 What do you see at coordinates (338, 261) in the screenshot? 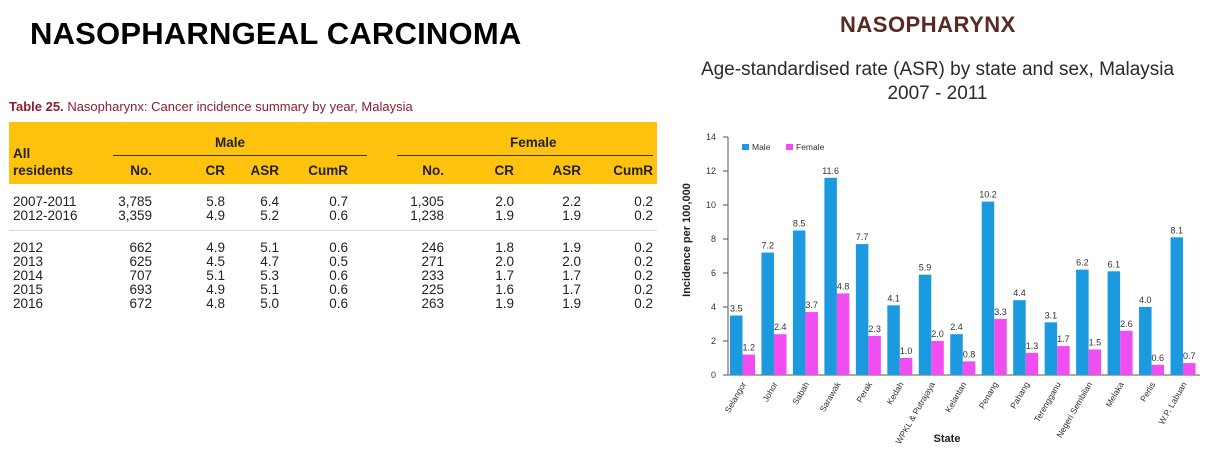
I see `table-cell: 0.5` at bounding box center [338, 261].